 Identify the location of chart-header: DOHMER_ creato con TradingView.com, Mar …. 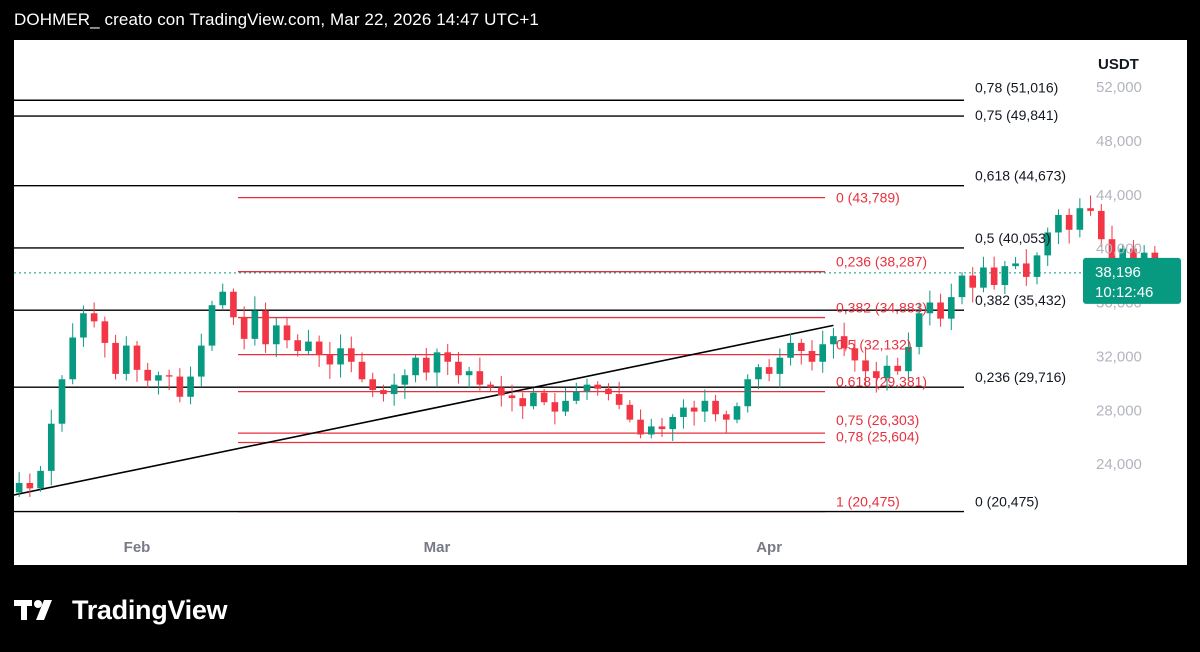
(276, 19).